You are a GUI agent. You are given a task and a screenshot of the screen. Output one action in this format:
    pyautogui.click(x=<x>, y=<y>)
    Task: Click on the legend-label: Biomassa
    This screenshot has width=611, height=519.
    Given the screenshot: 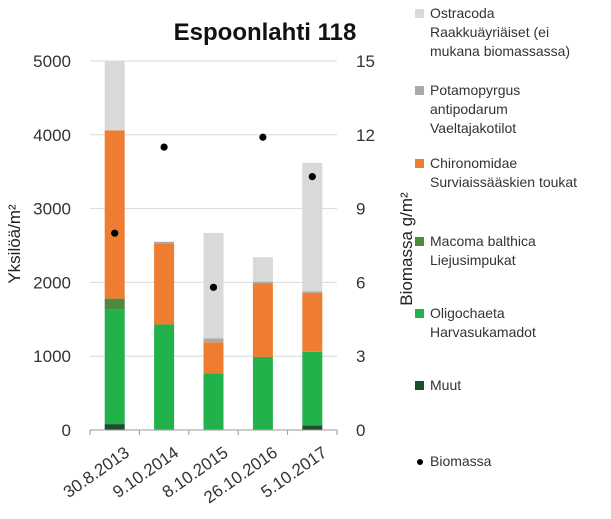 What is the action you would take?
    pyautogui.click(x=461, y=461)
    